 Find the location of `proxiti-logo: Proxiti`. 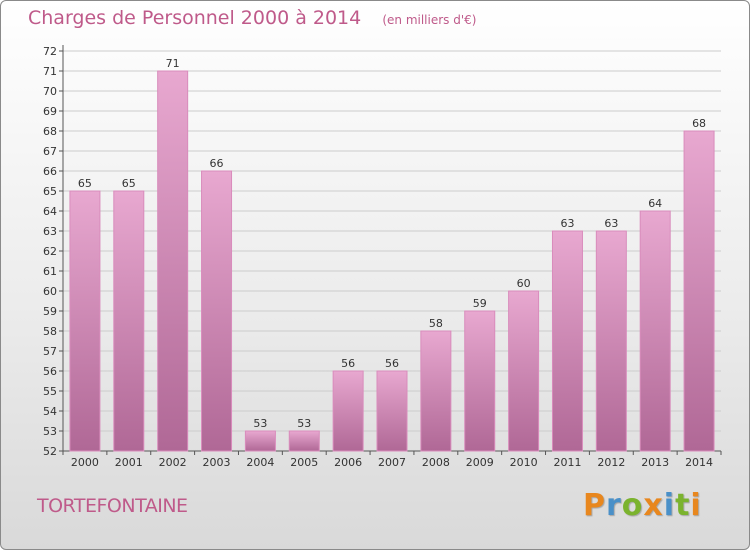

proxiti-logo: Proxiti is located at coordinates (642, 505).